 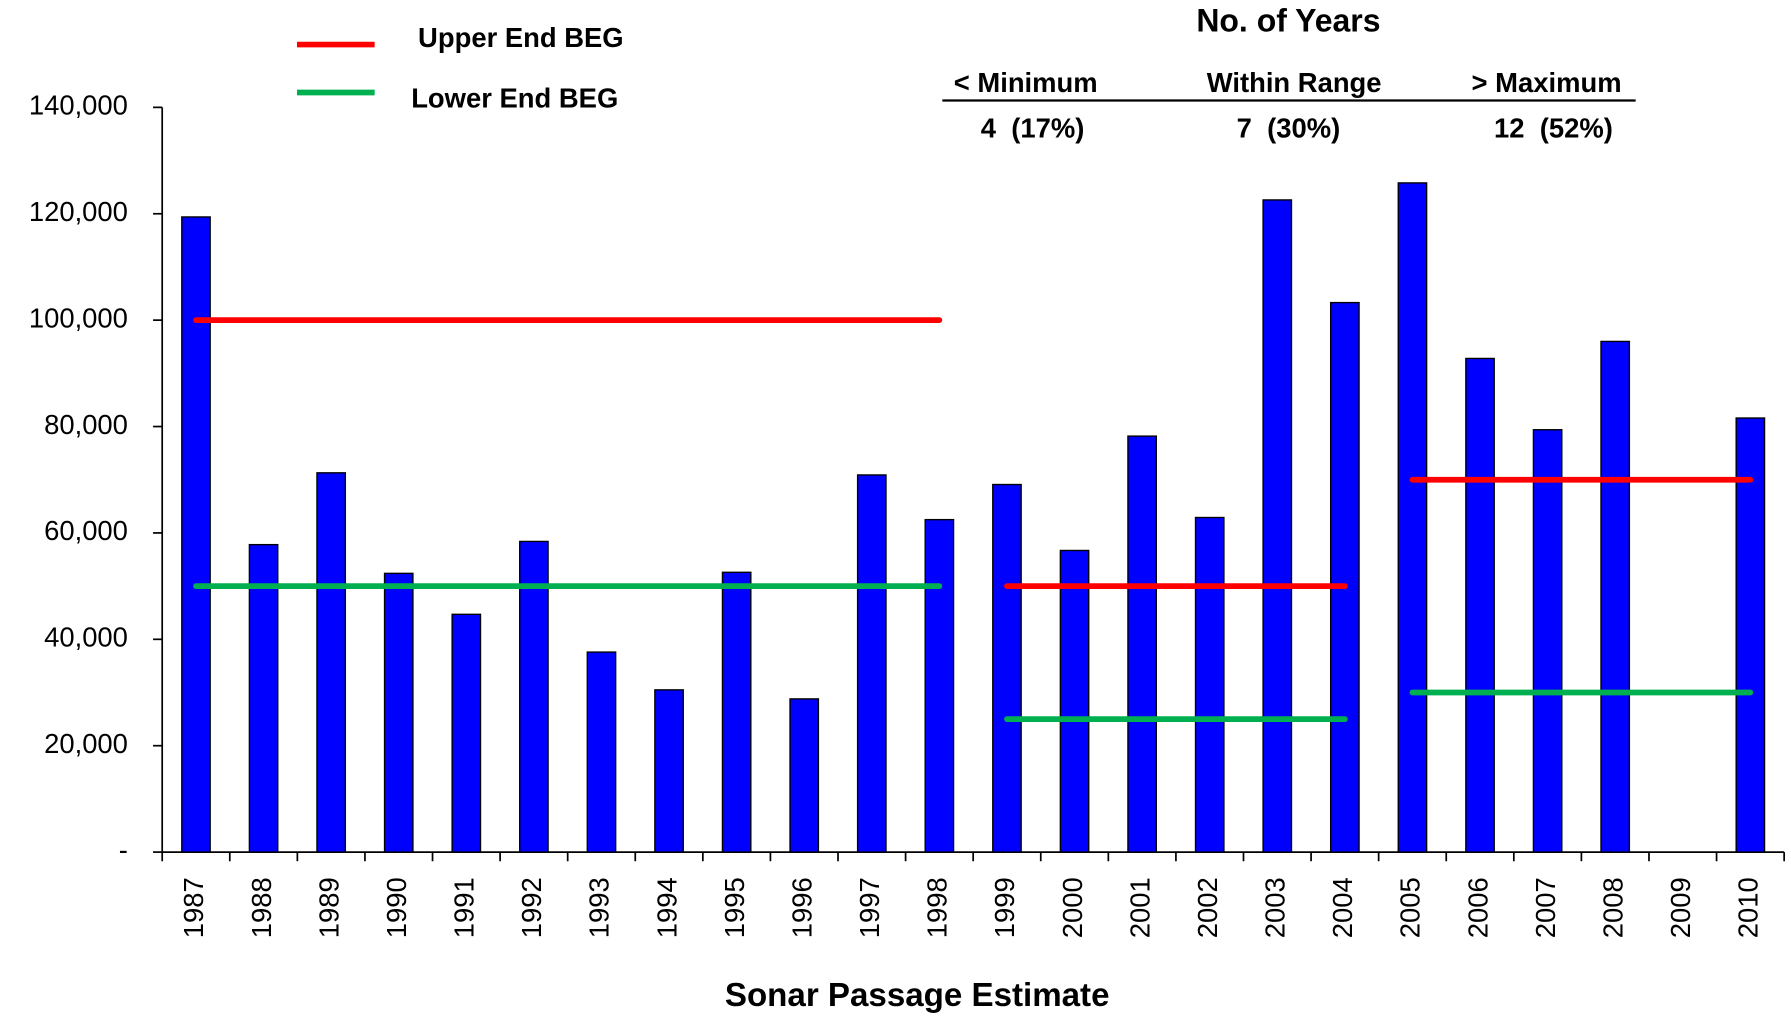 What do you see at coordinates (917, 995) in the screenshot?
I see `x-axis-title: Sonar Passage Estimate` at bounding box center [917, 995].